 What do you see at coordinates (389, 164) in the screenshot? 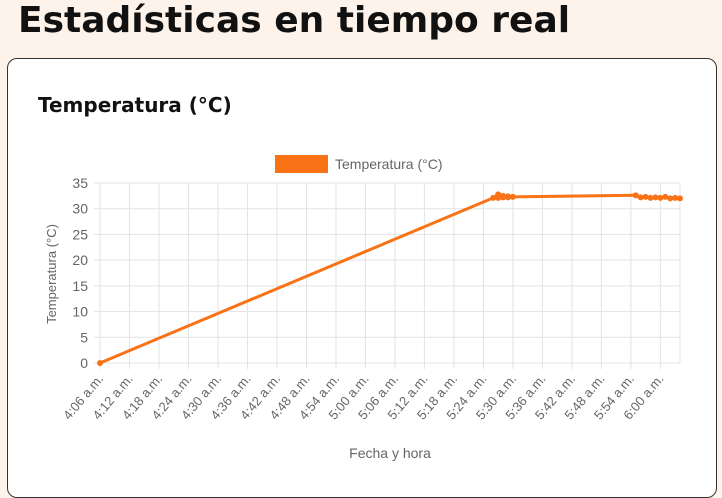
I see `legend-label: Temperatura (°C)` at bounding box center [389, 164].